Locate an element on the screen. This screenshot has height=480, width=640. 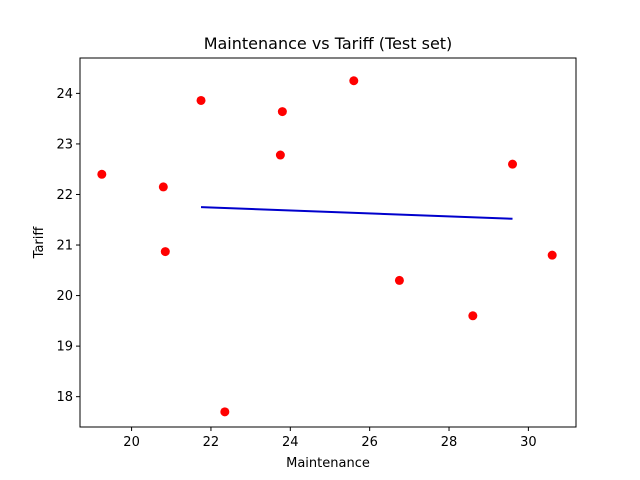
y-tick-label: 19 is located at coordinates (64, 347).